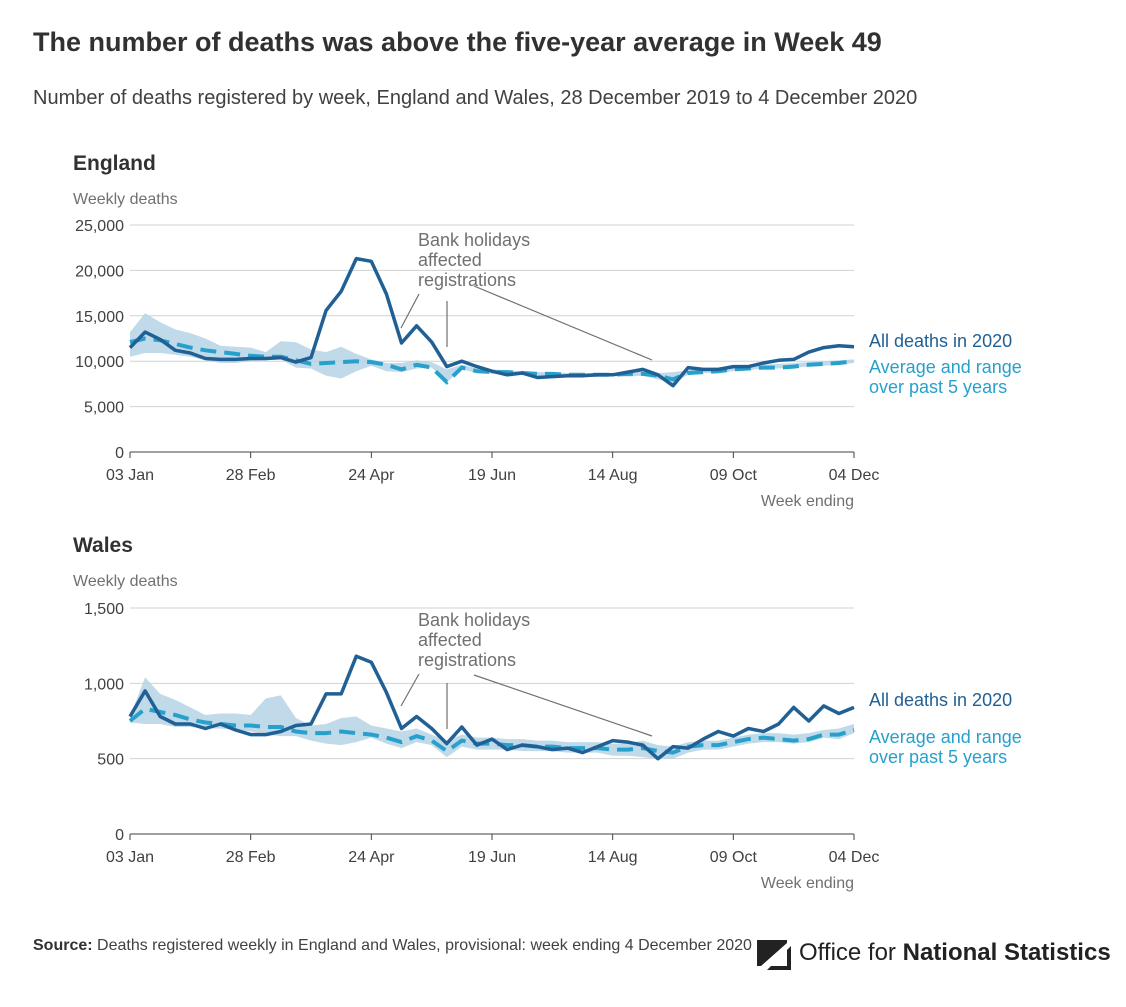  Describe the element at coordinates (847, 952) in the screenshot. I see `ons-wordmark-plain: Office for` at that location.